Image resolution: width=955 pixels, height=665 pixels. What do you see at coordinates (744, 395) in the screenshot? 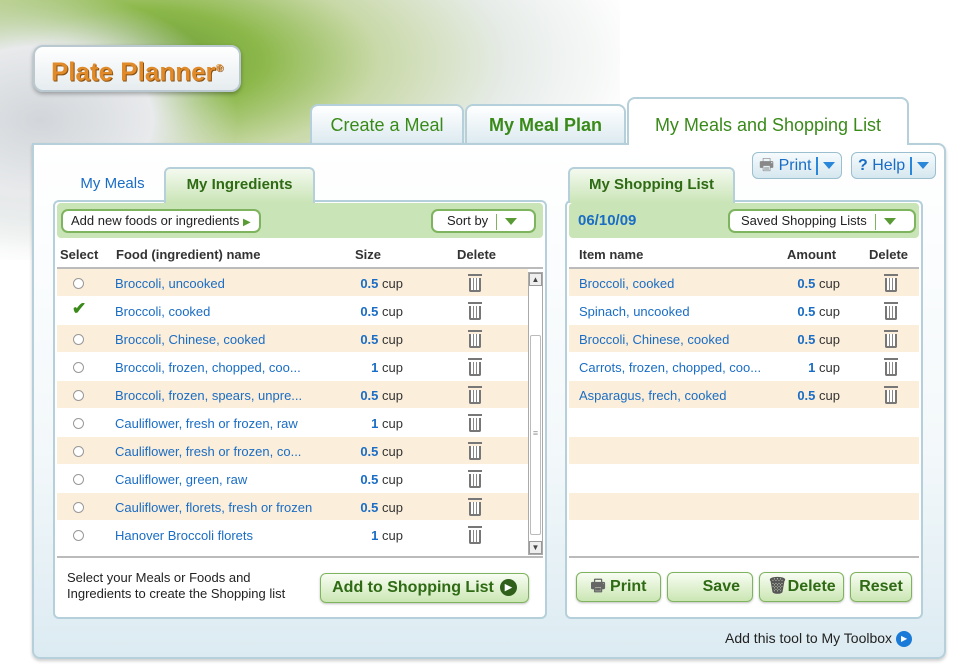
I see `table-row: Asparagus, frech, cooked 0.5 cup` at bounding box center [744, 395].